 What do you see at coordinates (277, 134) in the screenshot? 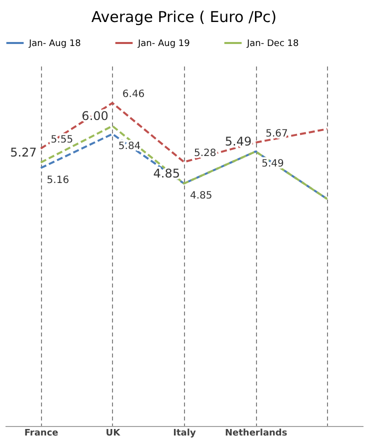
I see `data-label: 5.67` at bounding box center [277, 134].